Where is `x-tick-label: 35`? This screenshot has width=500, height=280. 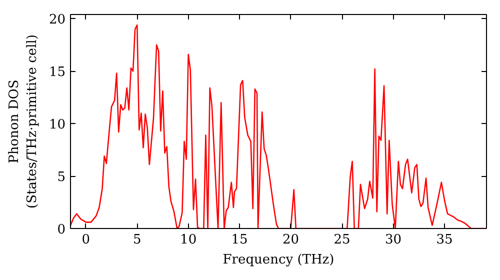
x-tick-label: 35 is located at coordinates (444, 240).